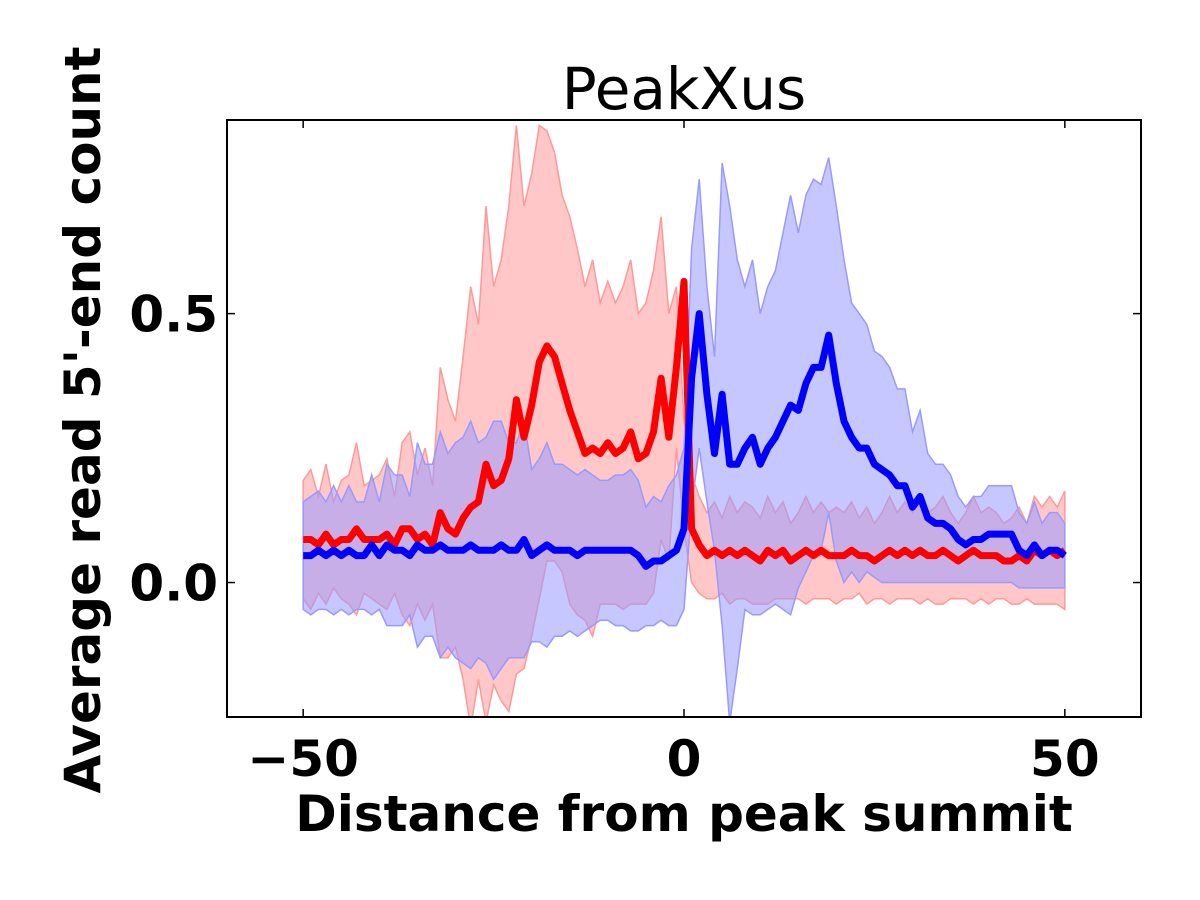 Image resolution: width=1200 pixels, height=900 pixels. What do you see at coordinates (173, 315) in the screenshot?
I see `y-tick-label: 0.5` at bounding box center [173, 315].